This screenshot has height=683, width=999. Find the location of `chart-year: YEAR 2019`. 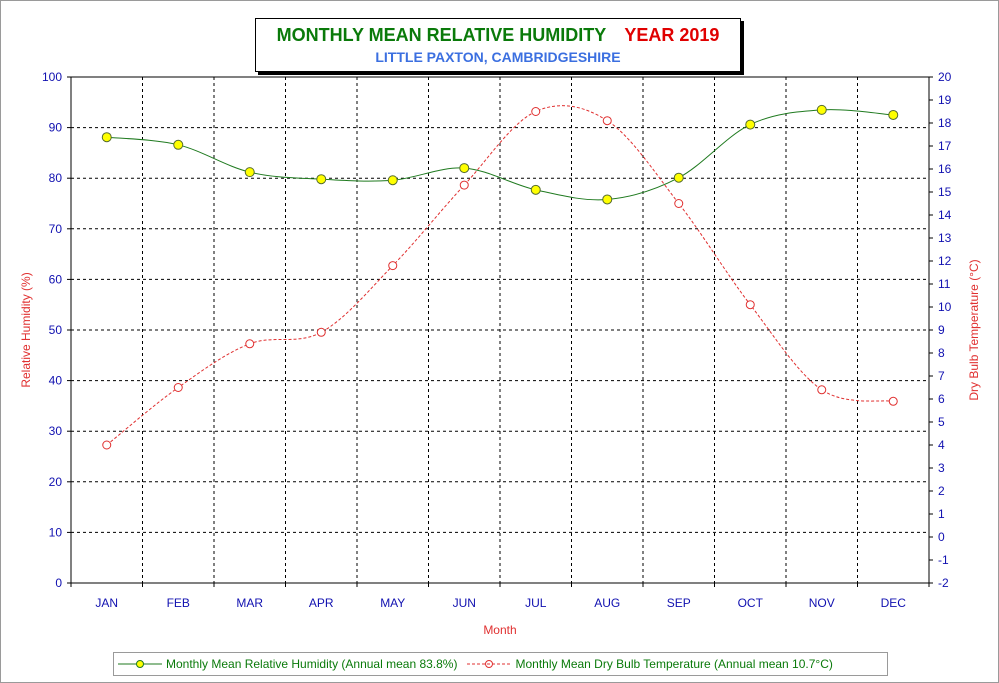

chart-year: YEAR 2019 is located at coordinates (672, 35).